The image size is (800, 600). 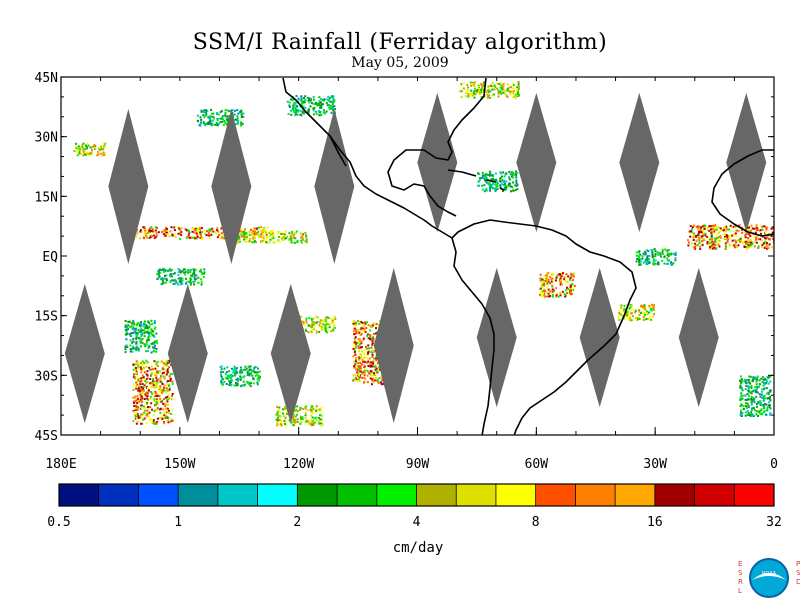 I want to click on noaa-logo-circle, so click(x=769, y=578).